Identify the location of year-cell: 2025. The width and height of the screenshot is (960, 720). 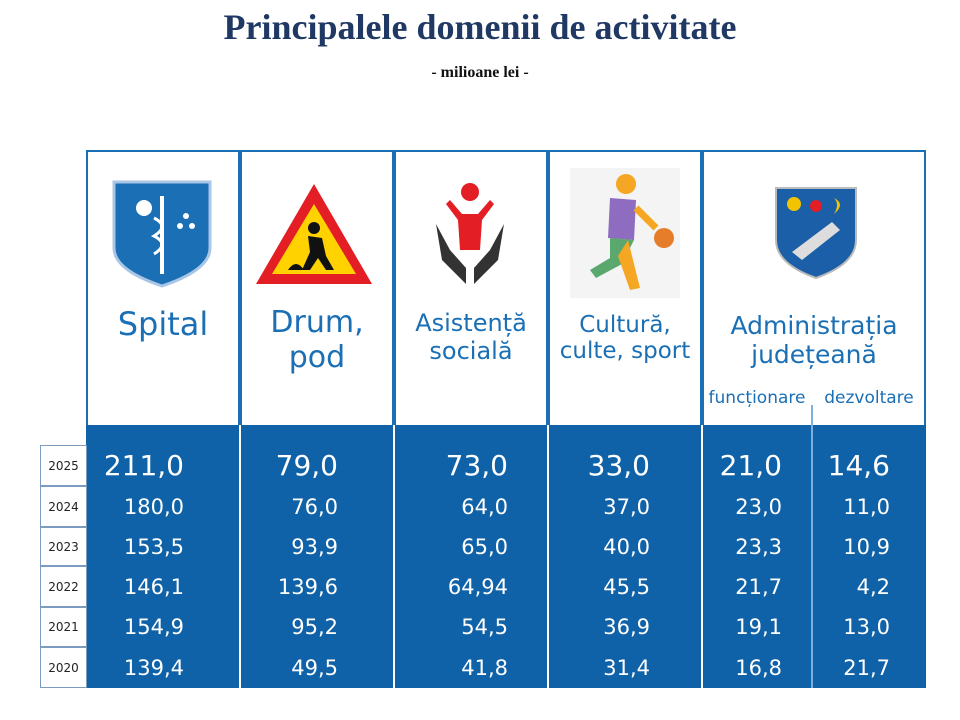
(63, 465).